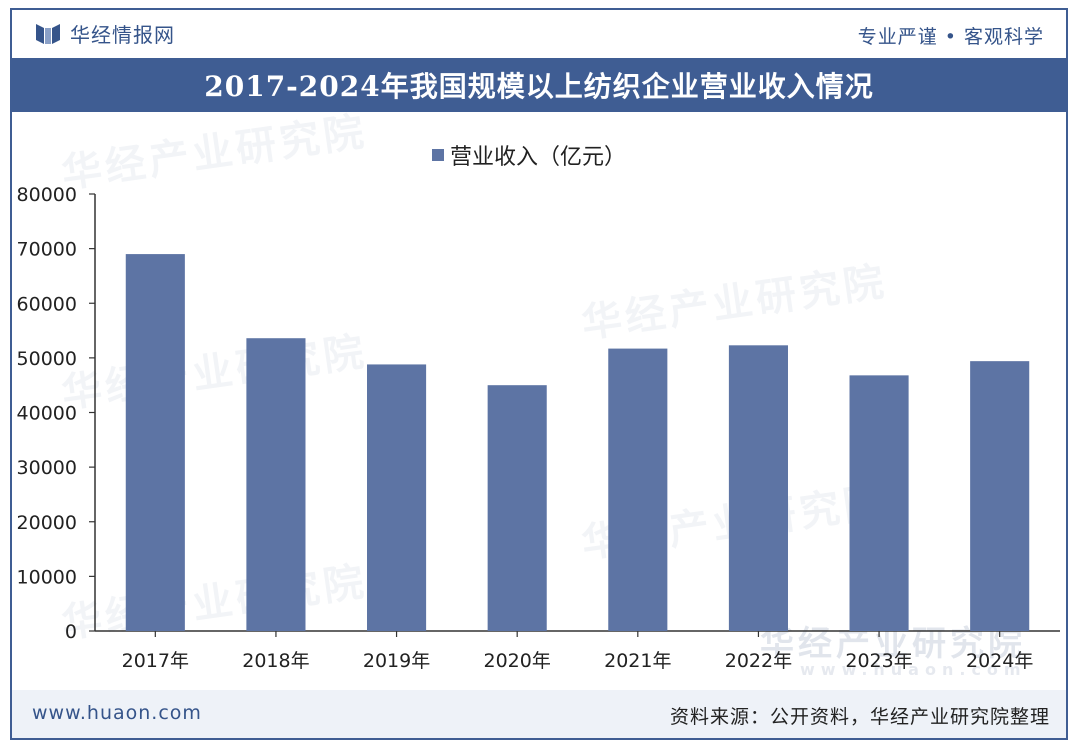  What do you see at coordinates (758, 661) in the screenshot?
I see `x-tick-label: 2022年` at bounding box center [758, 661].